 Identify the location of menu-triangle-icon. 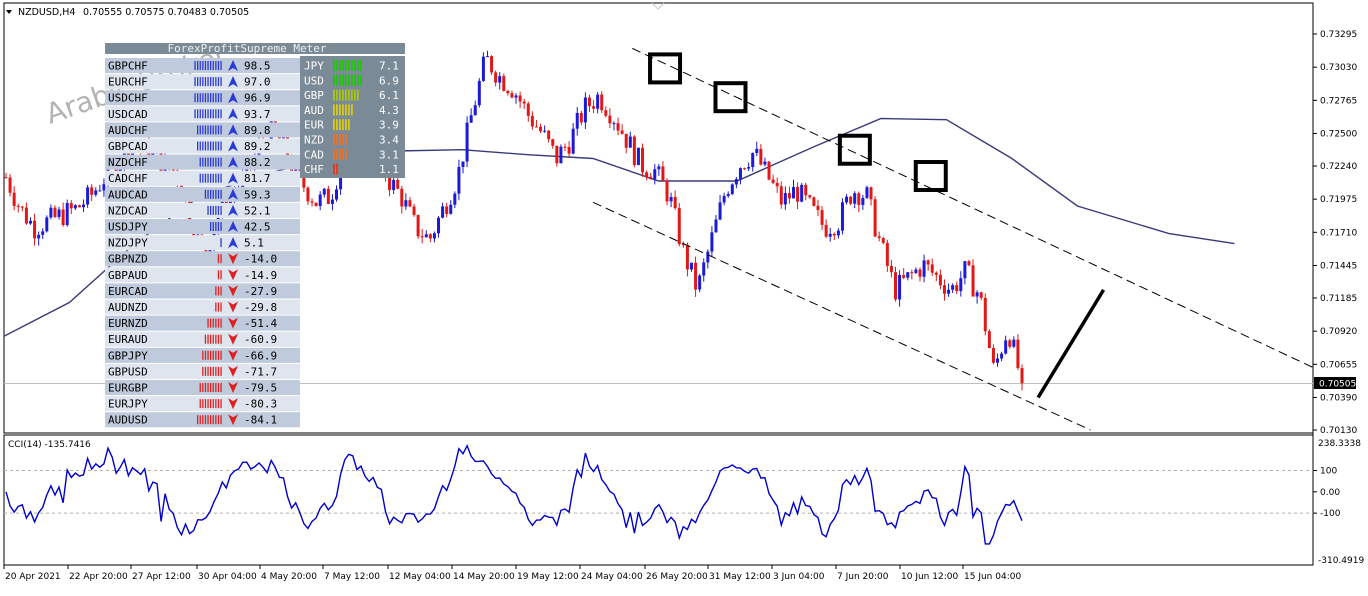
(9, 12).